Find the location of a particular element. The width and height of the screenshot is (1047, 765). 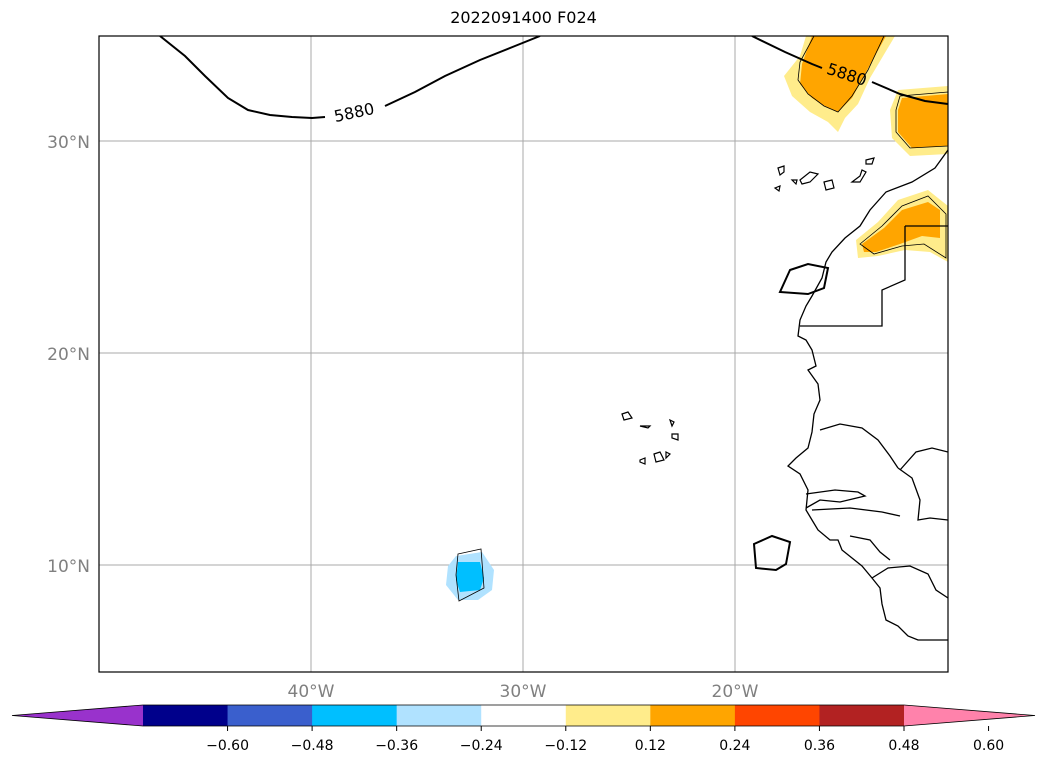

border-sierra-leone is located at coordinates (909, 582).